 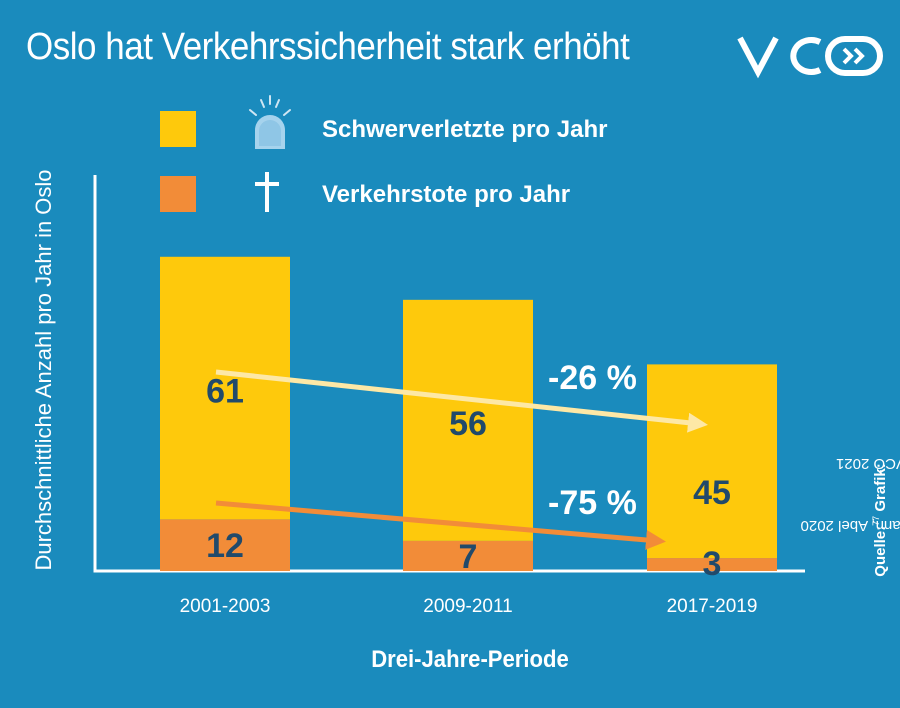 I want to click on legend-label-injuries: Schwerverletzte pro Jahr, so click(x=465, y=129).